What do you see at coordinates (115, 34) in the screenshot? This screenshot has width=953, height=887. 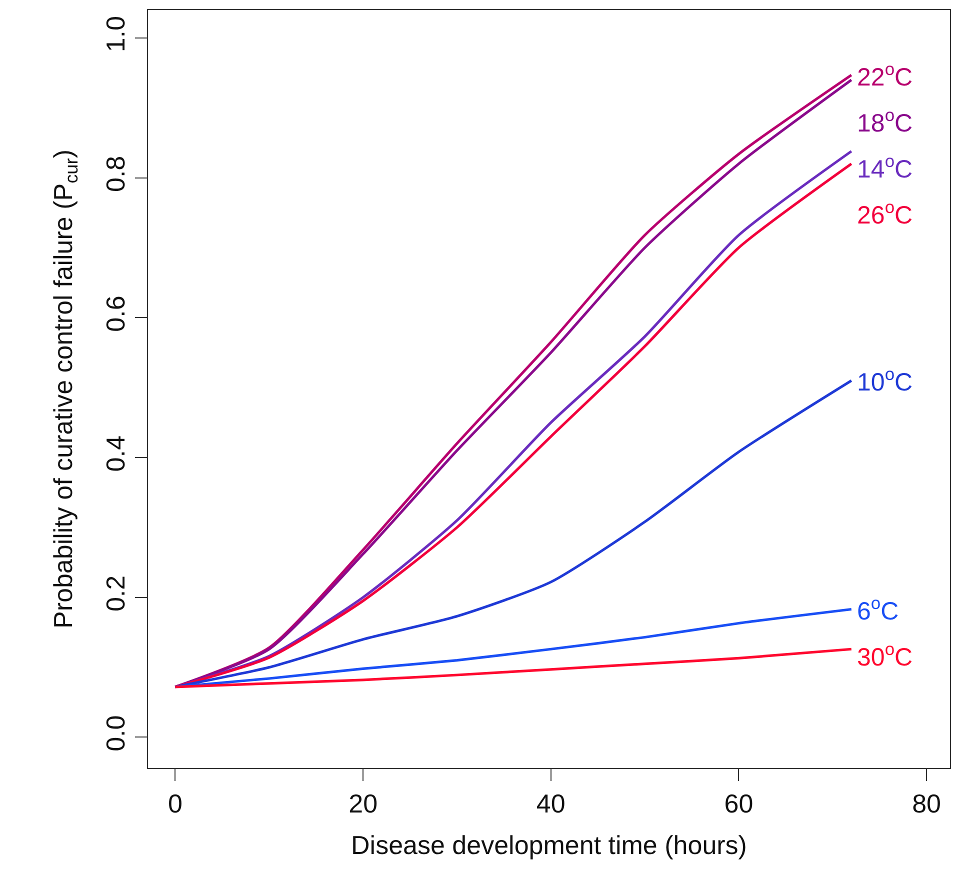 I see `y-tick-label: 1.0` at bounding box center [115, 34].